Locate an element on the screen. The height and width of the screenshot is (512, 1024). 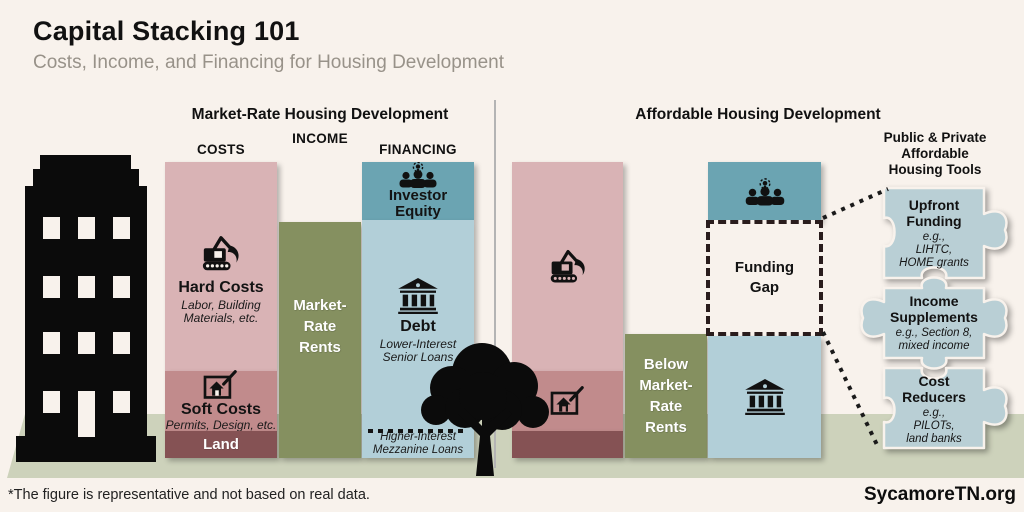
piece-title-line: Funding is located at coordinates (934, 220).